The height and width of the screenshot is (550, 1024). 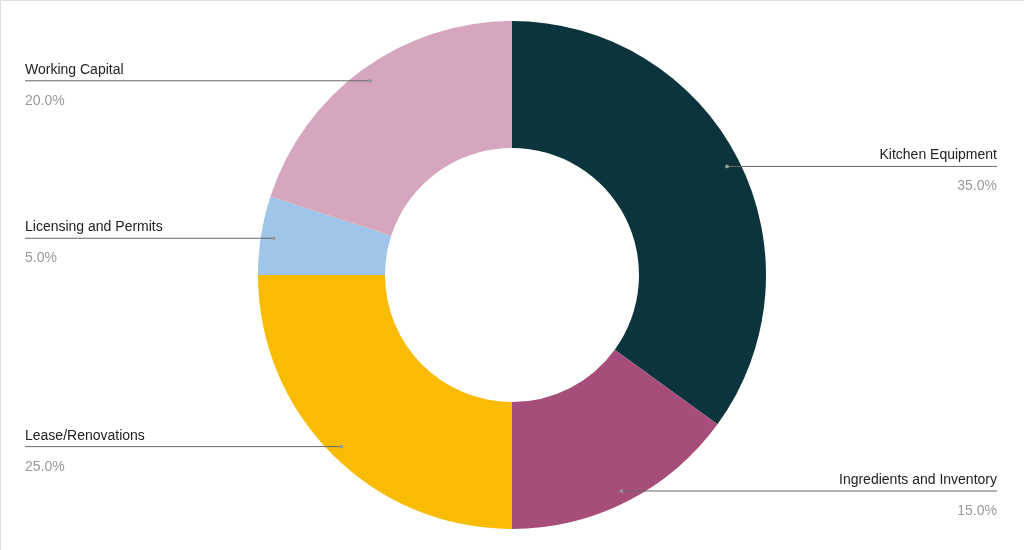 I want to click on data-label: 35.0%, so click(x=977, y=185).